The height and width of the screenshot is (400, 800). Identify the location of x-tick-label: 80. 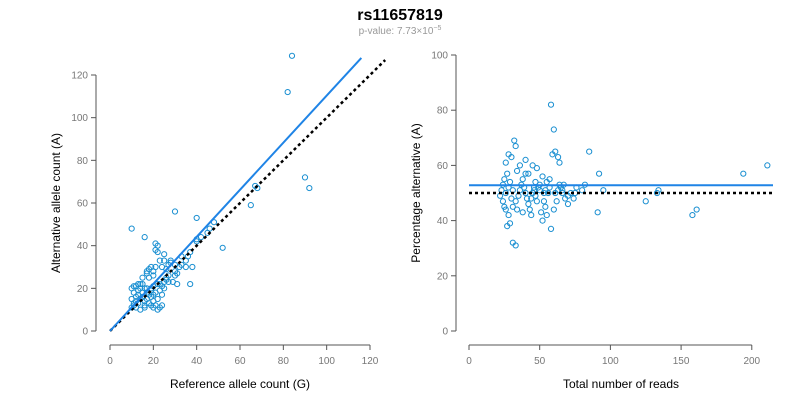
(284, 361).